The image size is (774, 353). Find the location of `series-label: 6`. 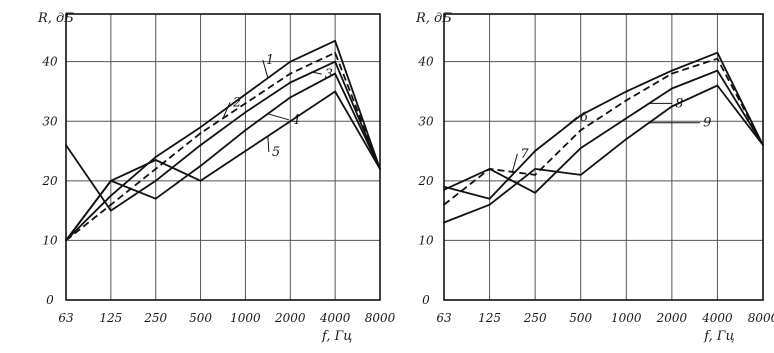

series-label: 6 is located at coordinates (584, 117).